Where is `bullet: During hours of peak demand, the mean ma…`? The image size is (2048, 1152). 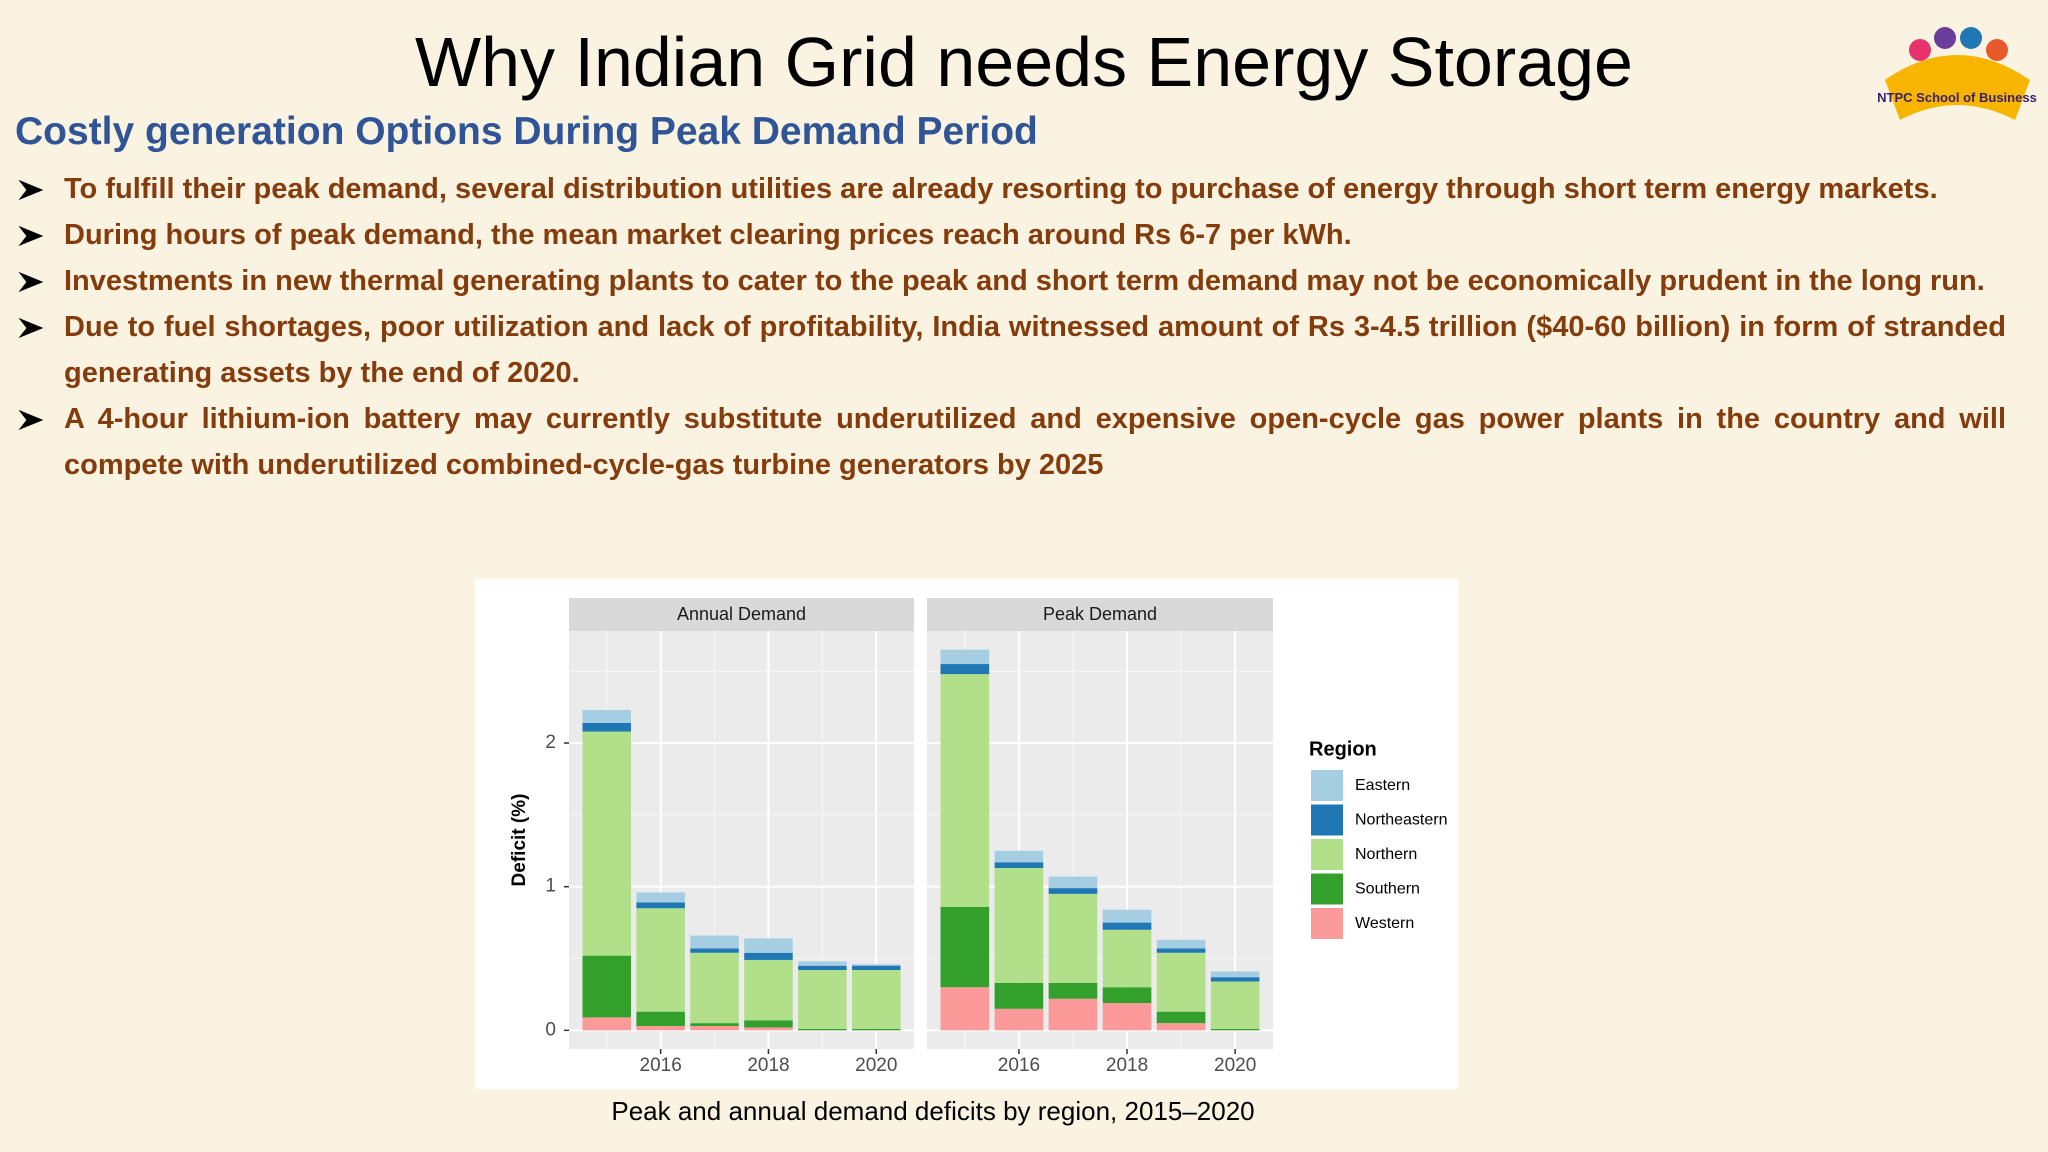
bullet: During hours of peak demand, the mean ma… is located at coordinates (1012, 235).